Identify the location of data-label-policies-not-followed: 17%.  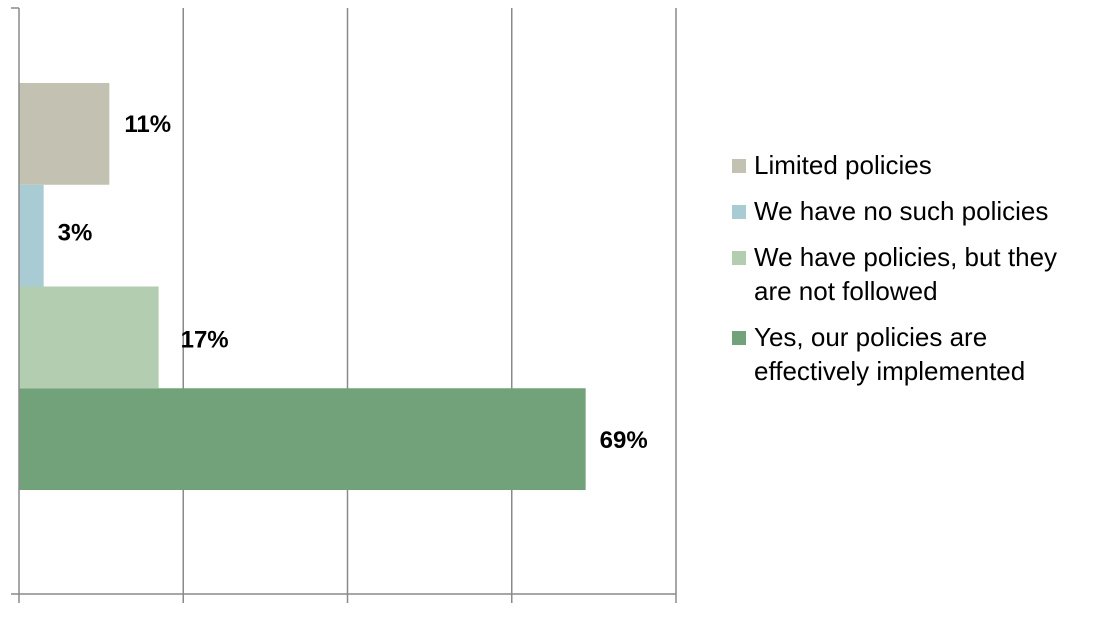
(205, 339).